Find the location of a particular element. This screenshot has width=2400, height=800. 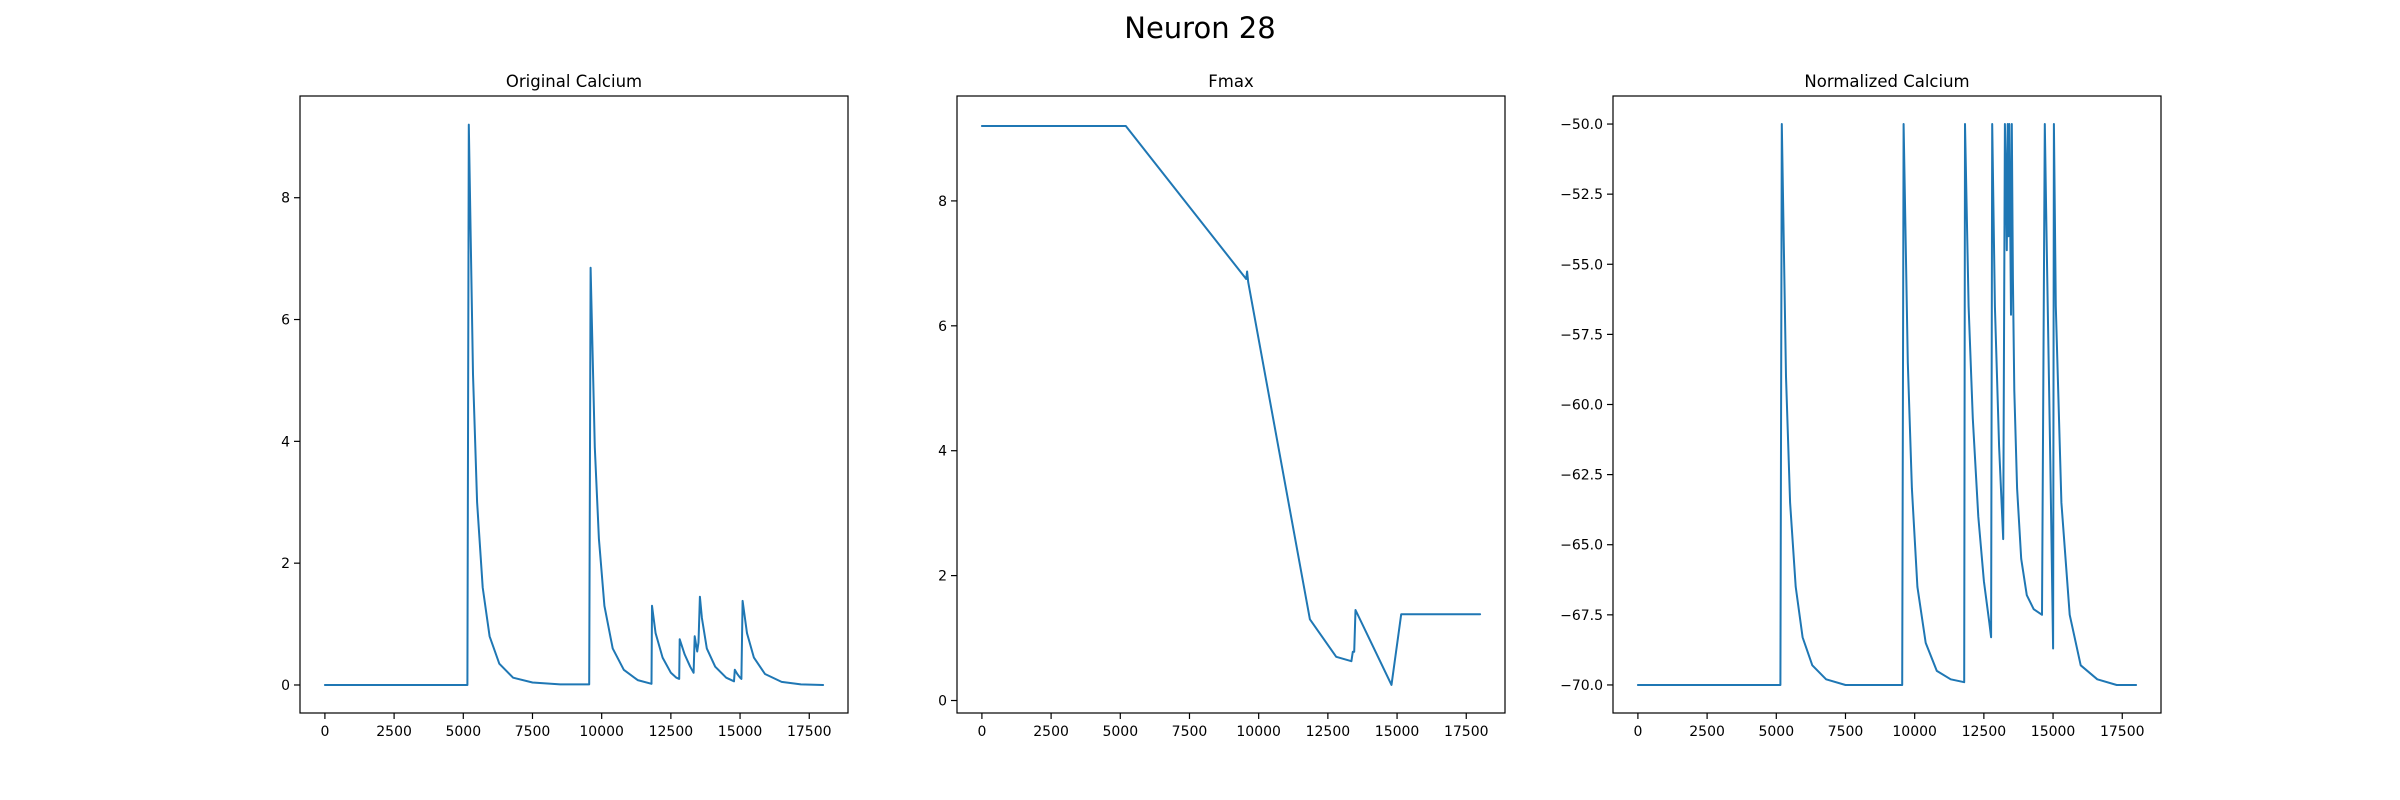

subplot-title-normalized-calcium: Normalized Calcium is located at coordinates (1886, 81).